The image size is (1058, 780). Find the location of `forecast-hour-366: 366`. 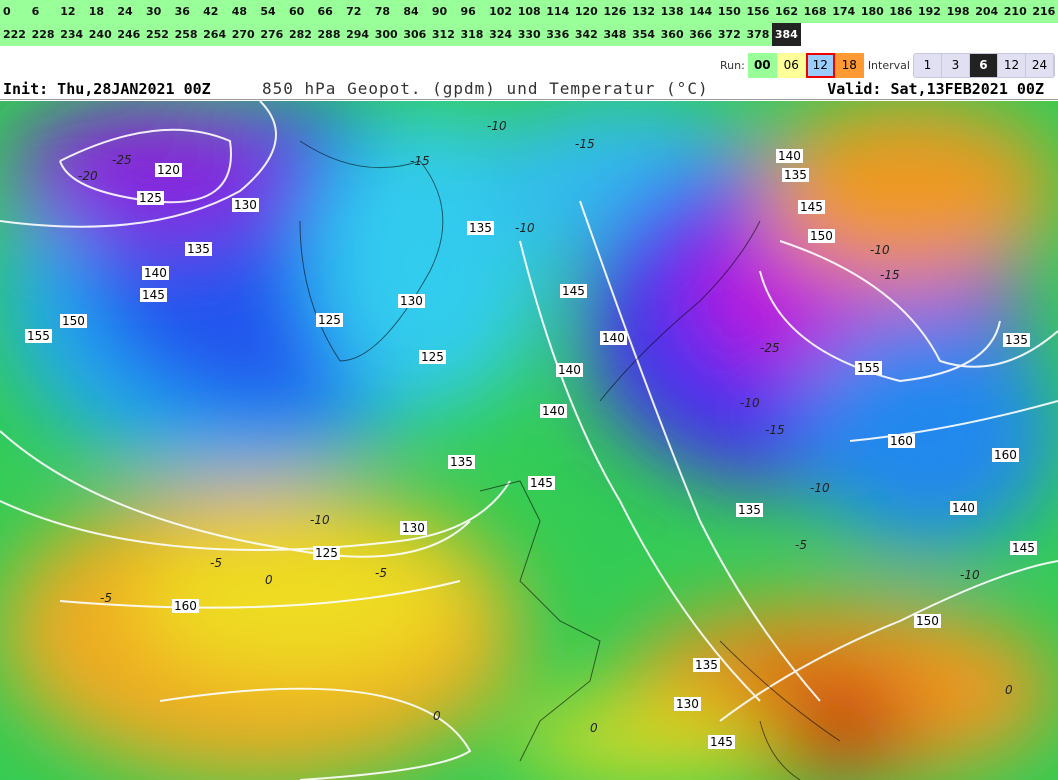

forecast-hour-366: 366 is located at coordinates (701, 34).